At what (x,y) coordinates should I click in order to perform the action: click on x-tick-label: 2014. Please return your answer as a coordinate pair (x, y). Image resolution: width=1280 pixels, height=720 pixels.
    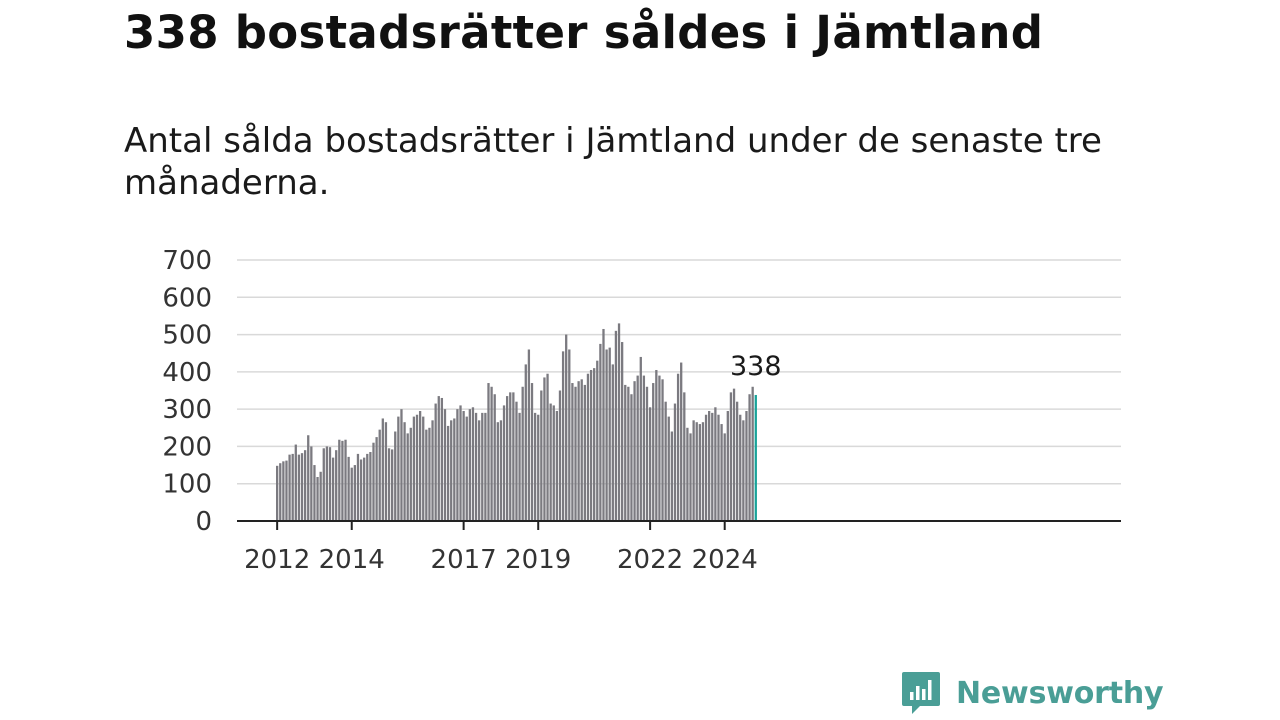
    Looking at the image, I should click on (352, 560).